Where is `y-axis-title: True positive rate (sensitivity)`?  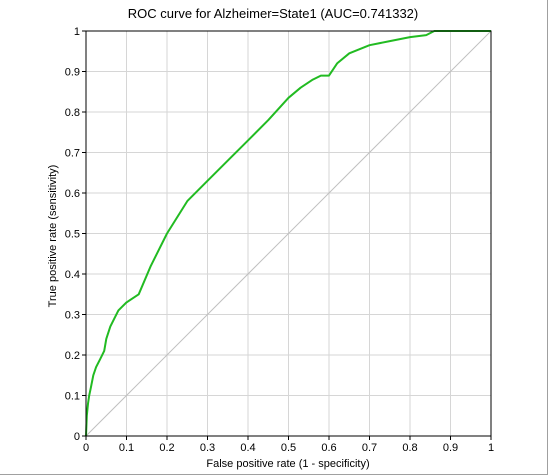
y-axis-title: True positive rate (sensitivity) is located at coordinates (53, 236).